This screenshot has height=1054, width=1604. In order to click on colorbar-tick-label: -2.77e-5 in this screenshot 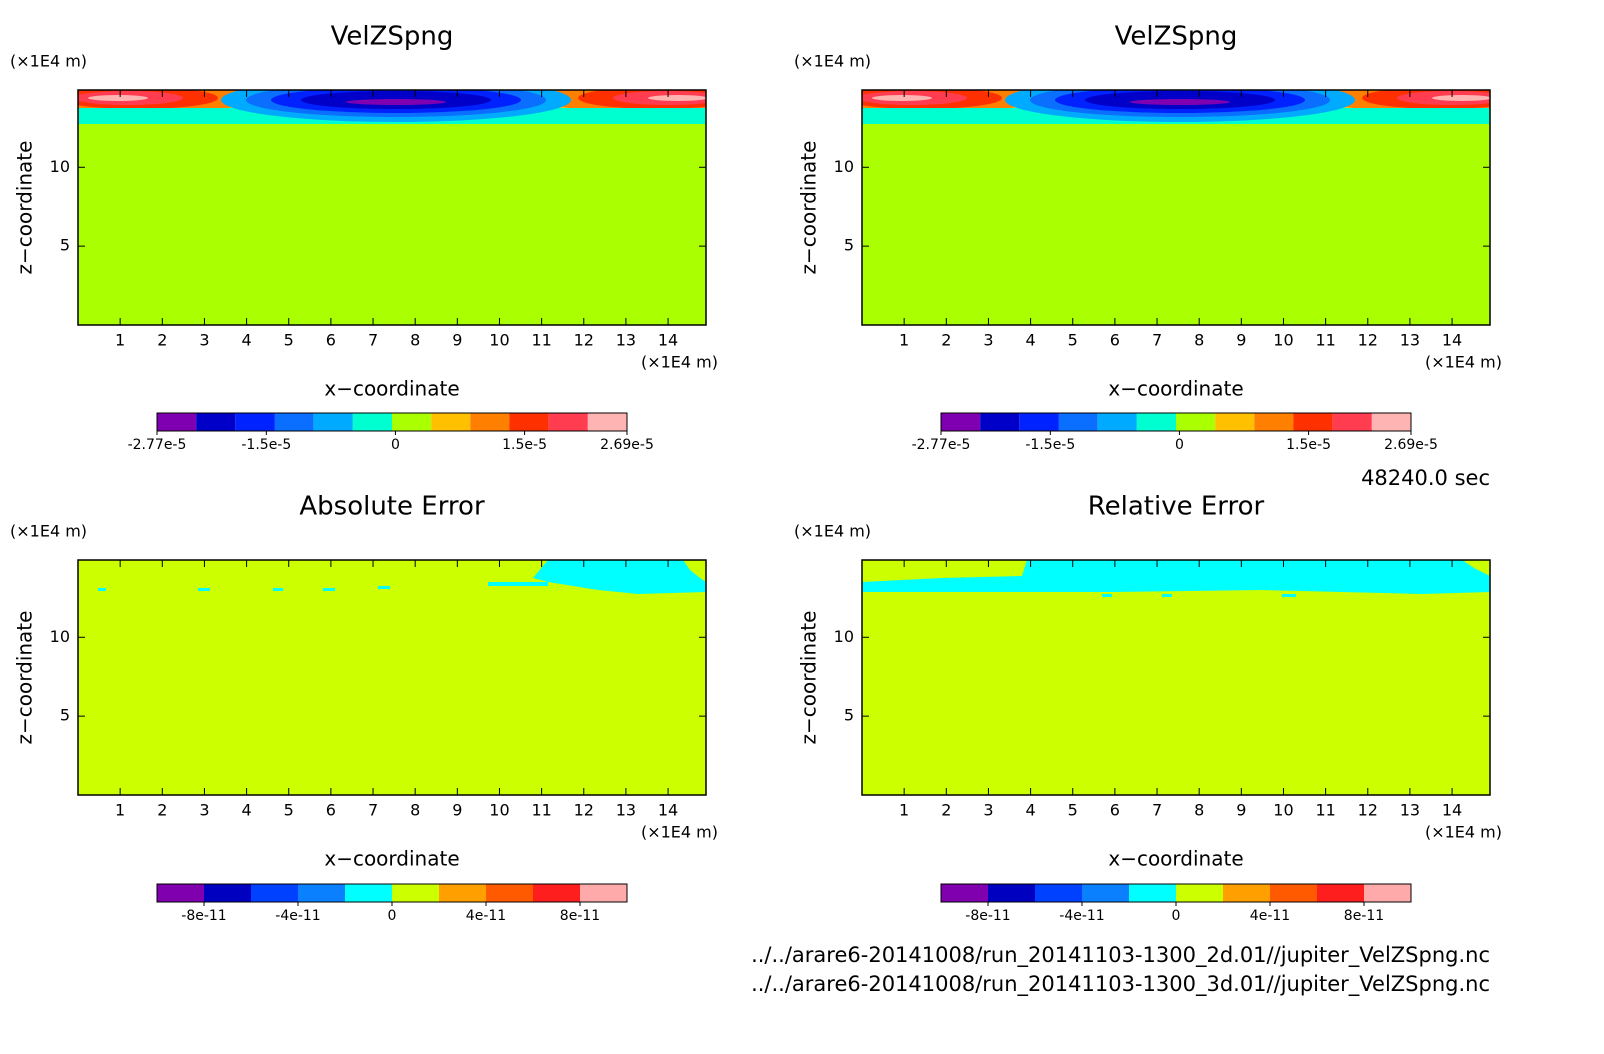, I will do `click(157, 445)`.